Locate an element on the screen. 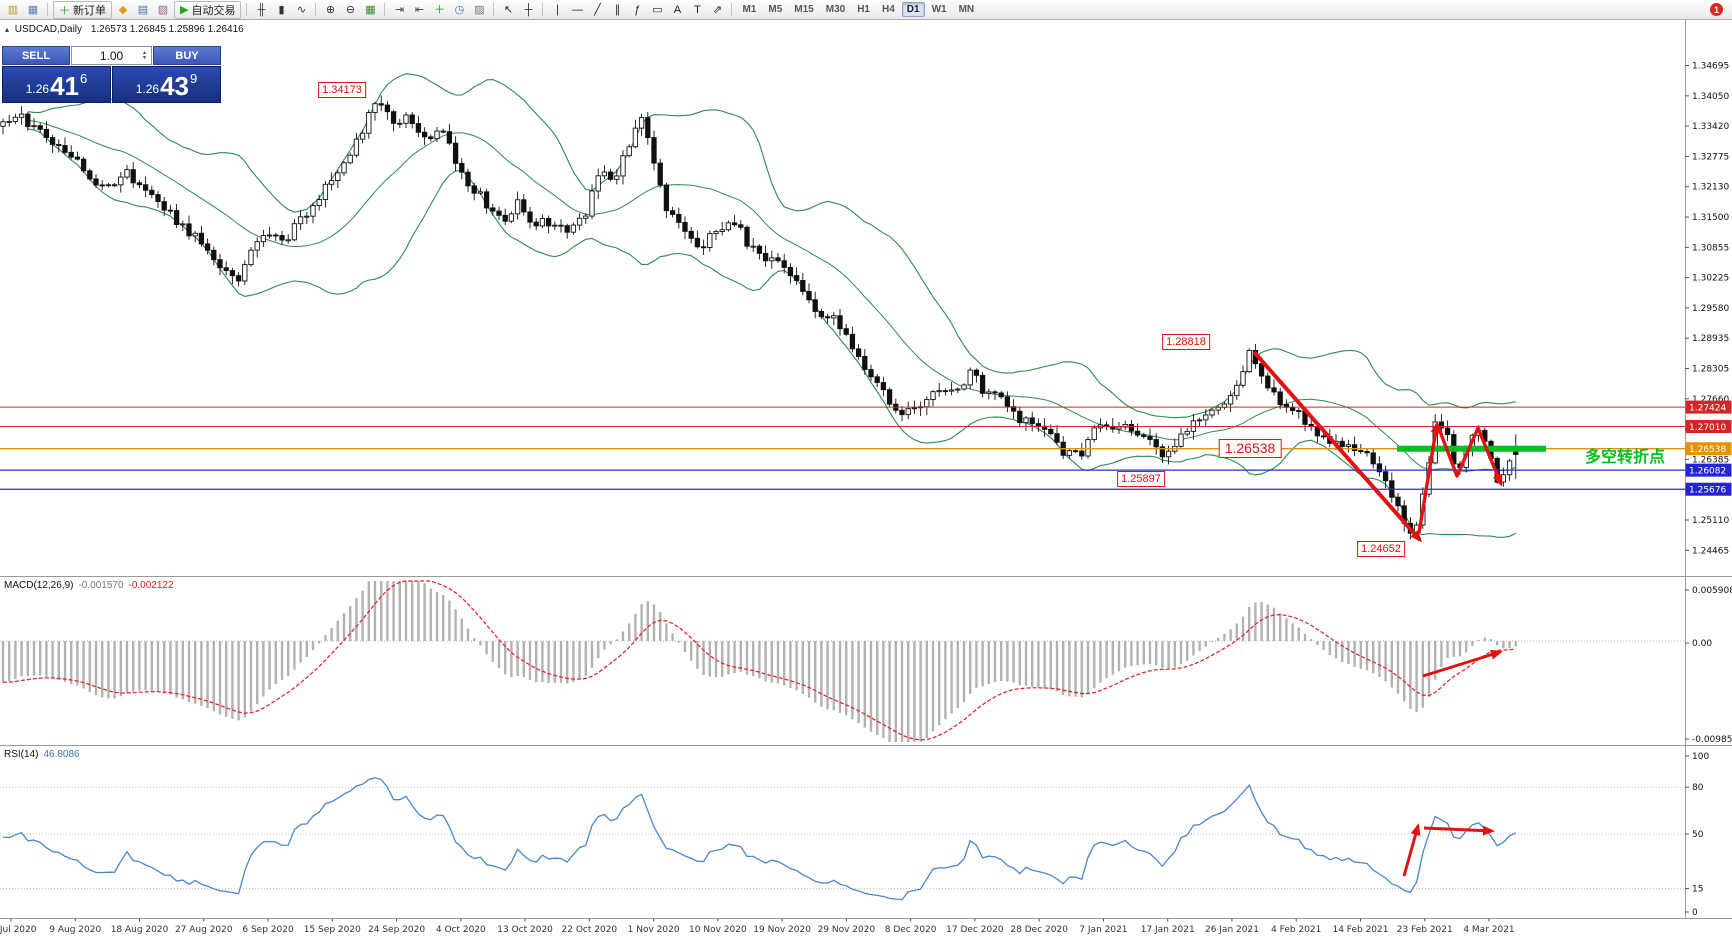 The width and height of the screenshot is (1732, 945). label-icon: T is located at coordinates (697, 9).